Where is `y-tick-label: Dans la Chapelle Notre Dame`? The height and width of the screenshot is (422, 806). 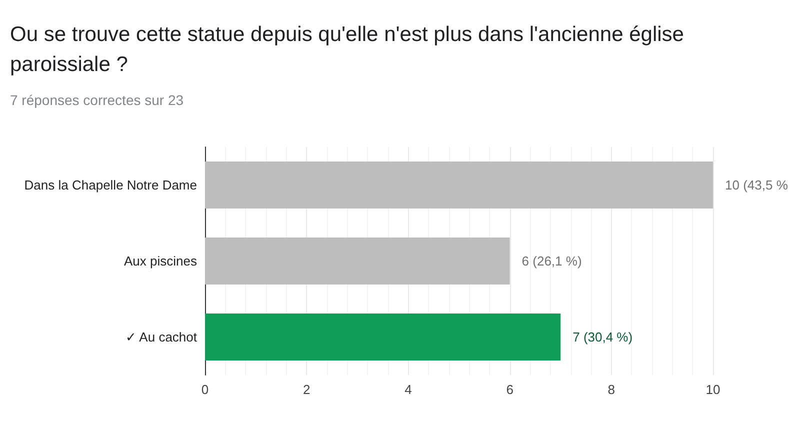 y-tick-label: Dans la Chapelle Notre Dame is located at coordinates (110, 185).